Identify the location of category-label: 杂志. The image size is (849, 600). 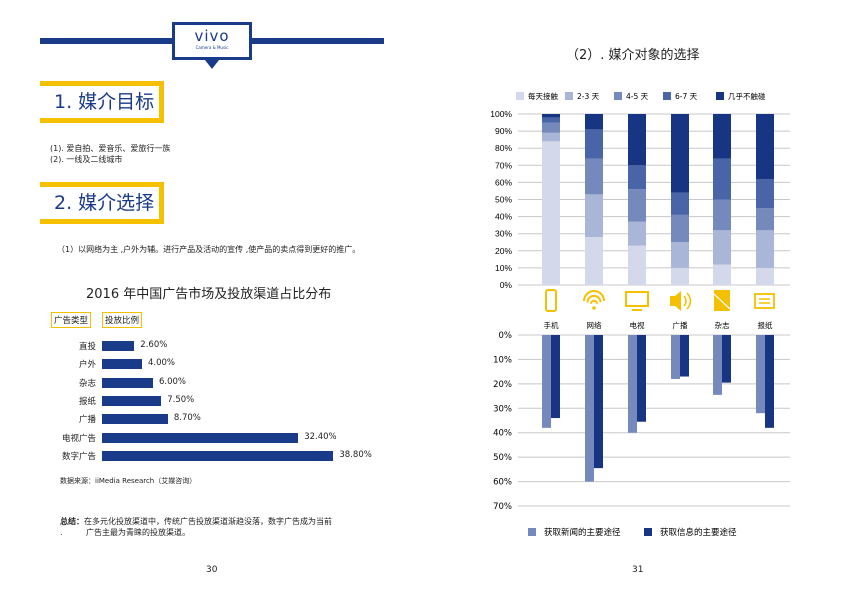
(722, 325).